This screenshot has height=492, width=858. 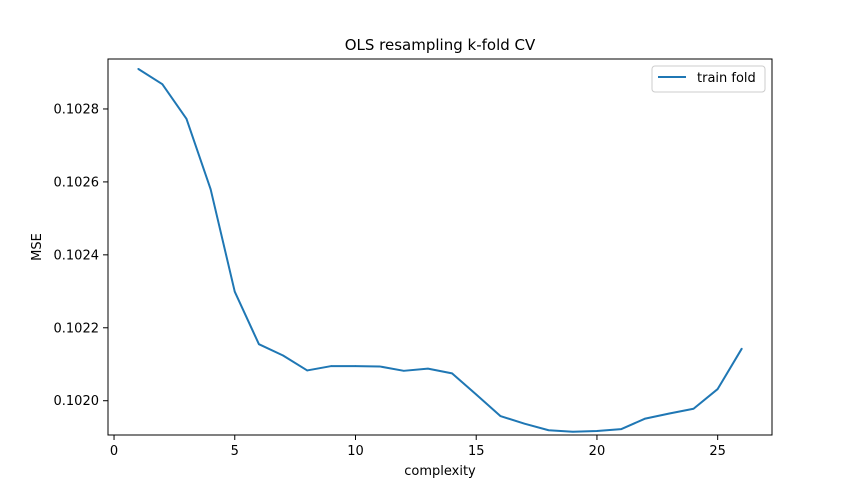 What do you see at coordinates (235, 451) in the screenshot?
I see `x-tick-label: 5` at bounding box center [235, 451].